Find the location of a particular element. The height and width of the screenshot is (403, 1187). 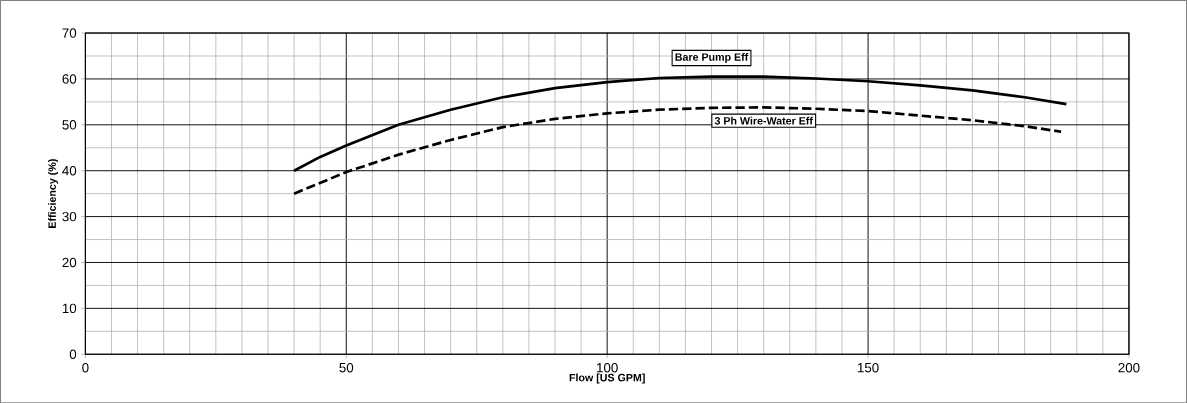

x-tick-label: 100 is located at coordinates (607, 367).